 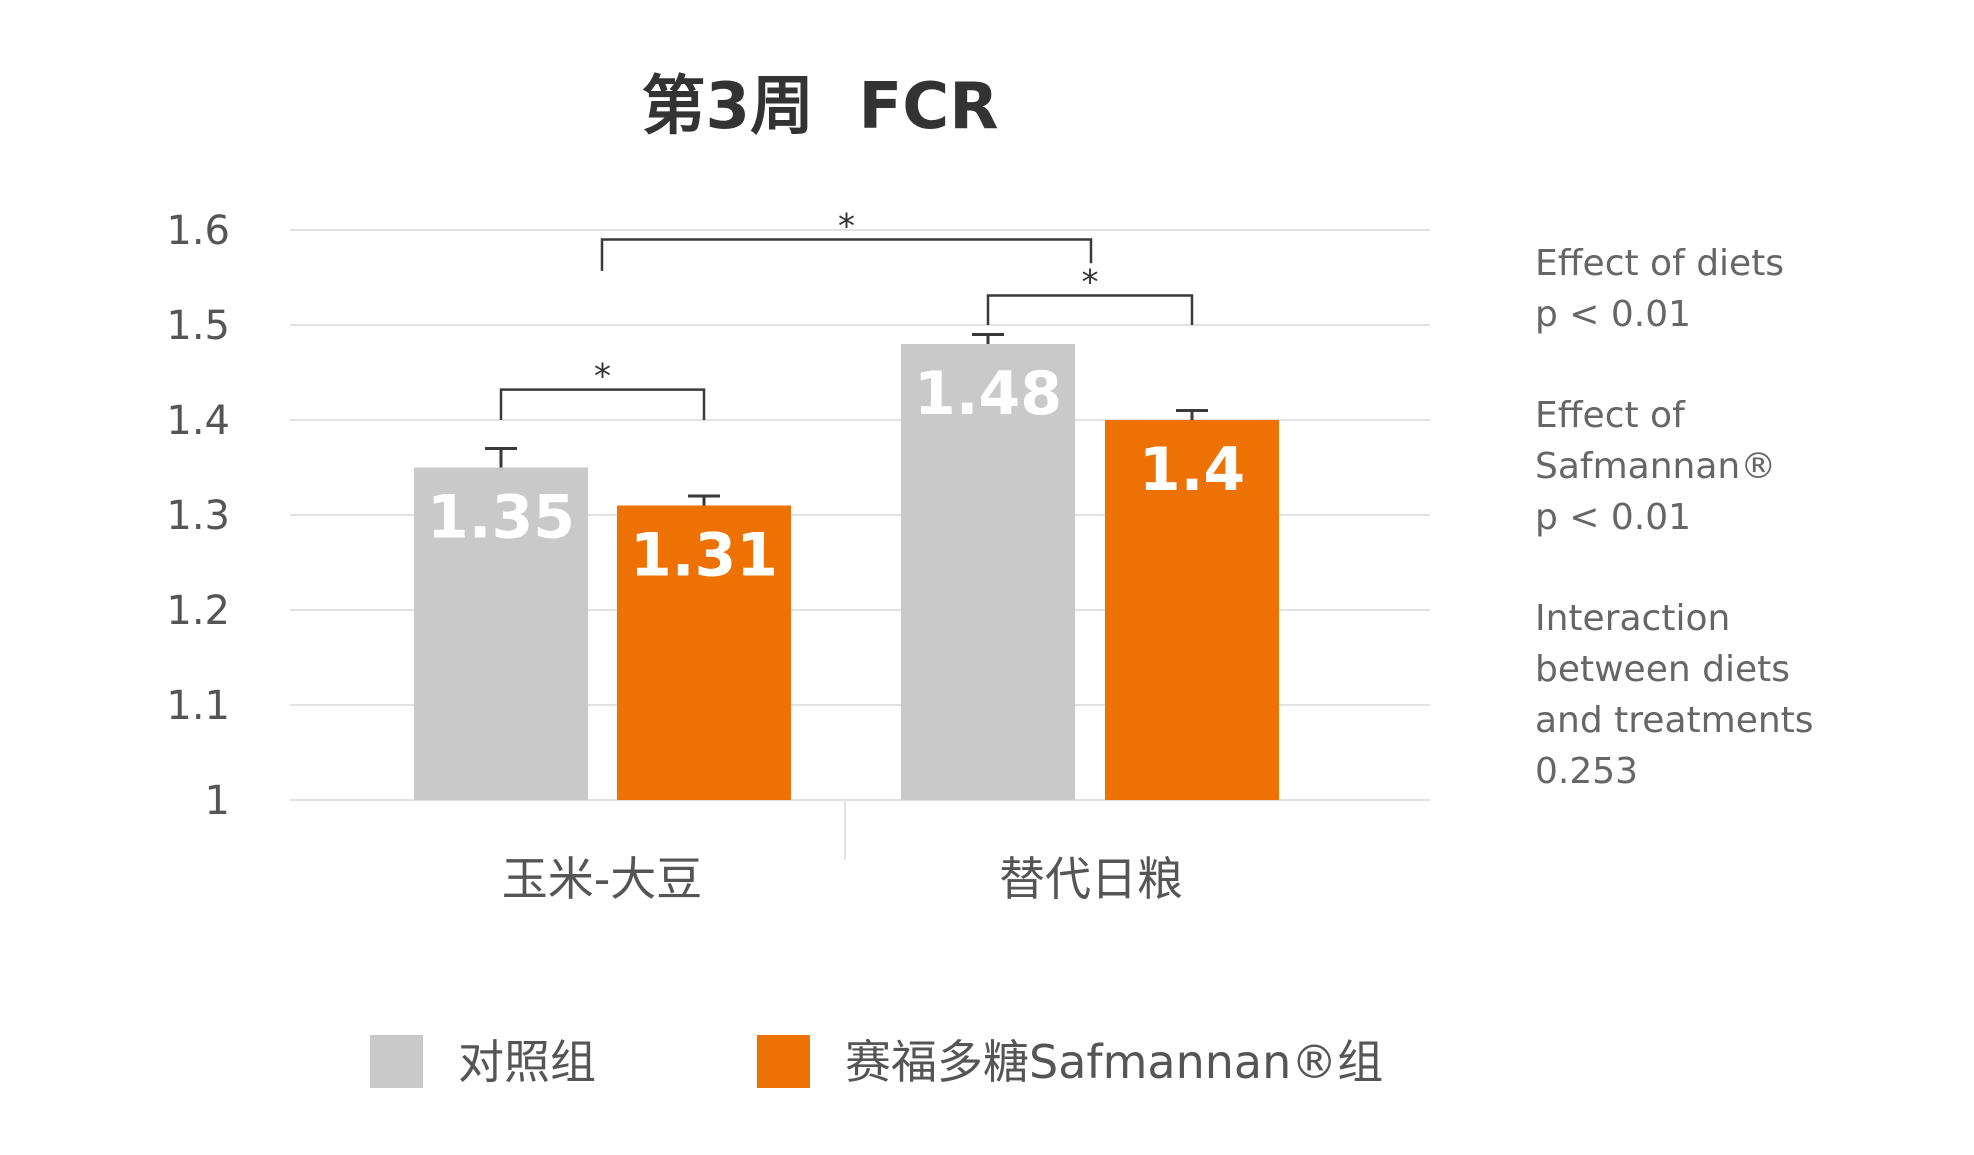 I want to click on y-tick-label: 1.6, so click(x=198, y=231).